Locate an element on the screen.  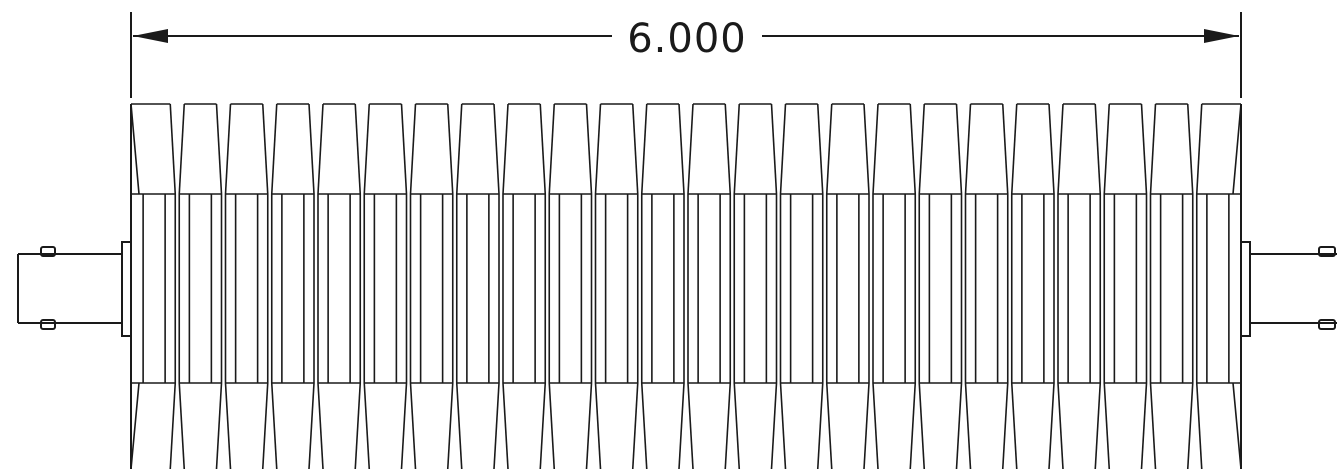
connector-left-pin-bottom is located at coordinates (48, 324).